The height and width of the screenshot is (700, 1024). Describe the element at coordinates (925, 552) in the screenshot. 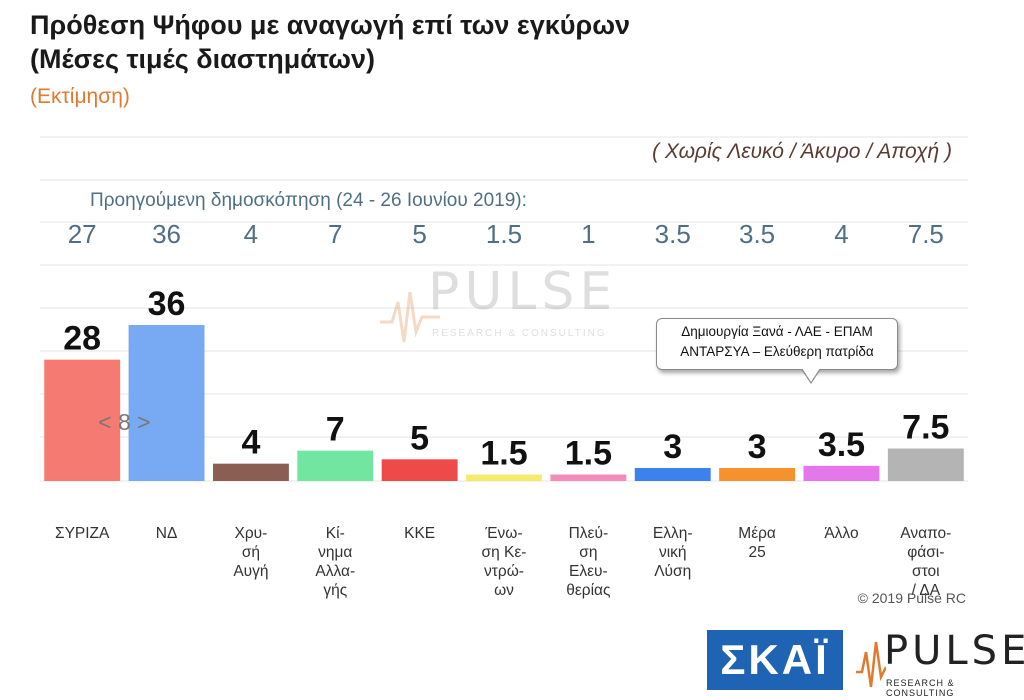

I see `category-label: φάσι-` at that location.